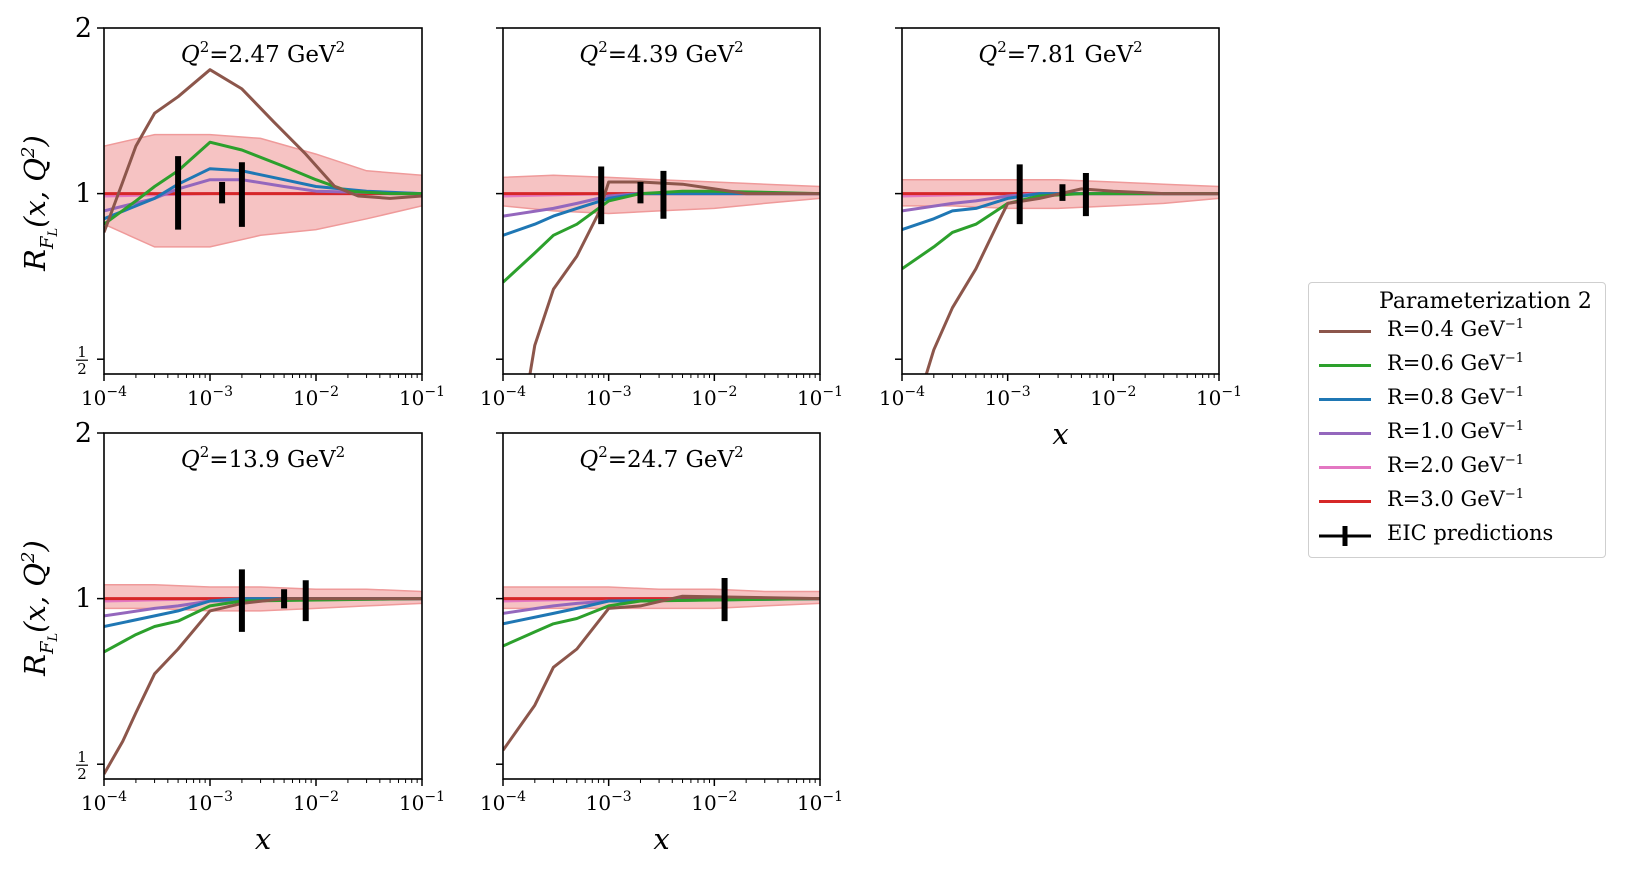 This screenshot has height=875, width=1627. I want to click on panel-title: Q2=13.9 GeV2, so click(263, 458).